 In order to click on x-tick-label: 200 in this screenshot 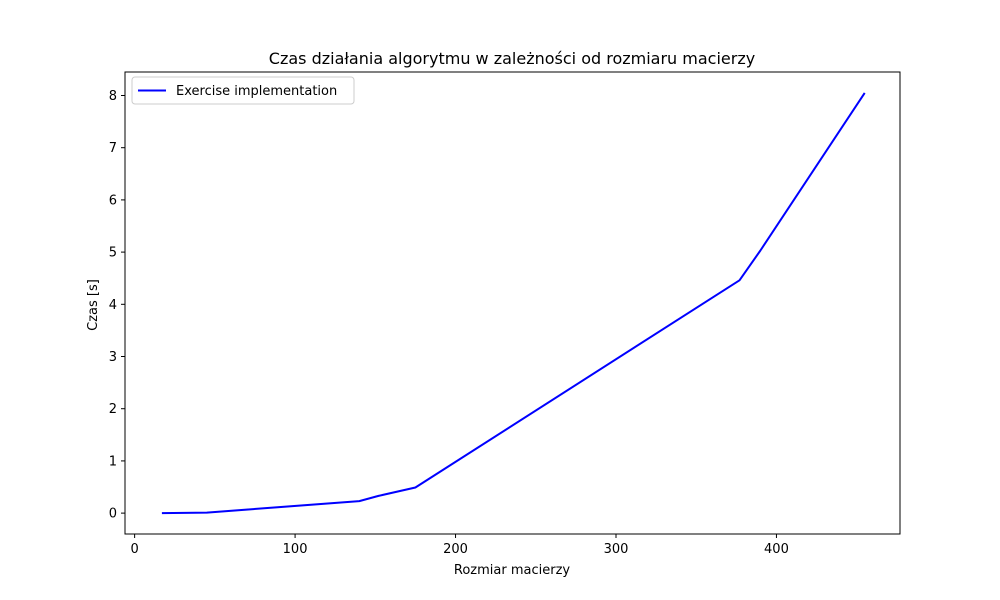, I will do `click(455, 549)`.